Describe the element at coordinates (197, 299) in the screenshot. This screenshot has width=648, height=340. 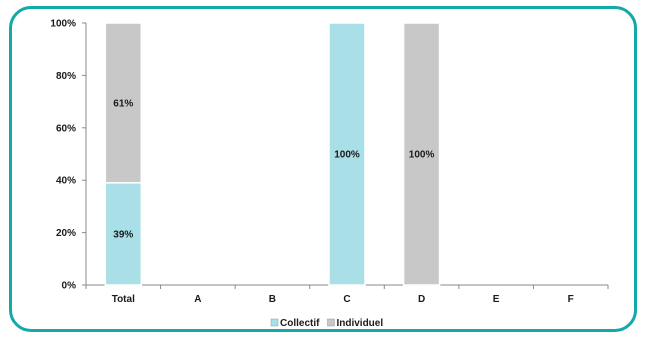
I see `x-tick-label: A` at that location.